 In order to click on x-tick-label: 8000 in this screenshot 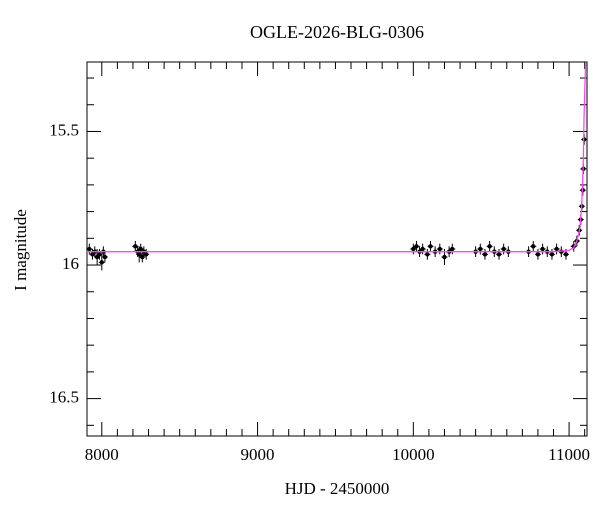, I will do `click(102, 454)`.